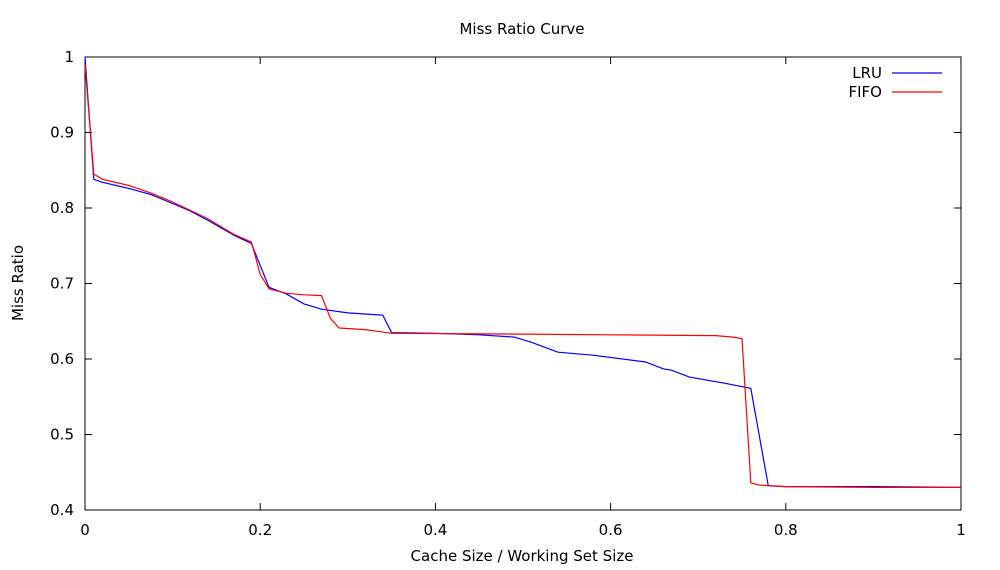 The width and height of the screenshot is (1000, 570). Describe the element at coordinates (867, 73) in the screenshot. I see `legend-label-lru: LRU` at that location.